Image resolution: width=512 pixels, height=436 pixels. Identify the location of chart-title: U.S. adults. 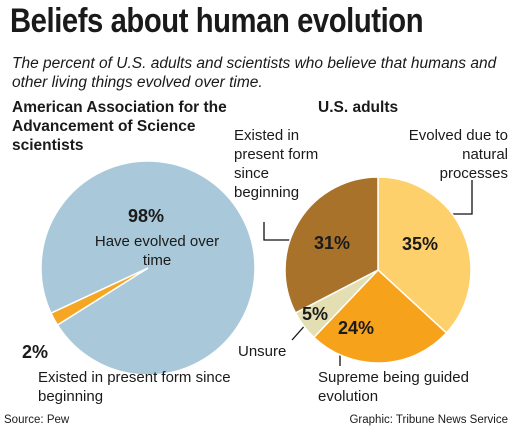
(358, 107).